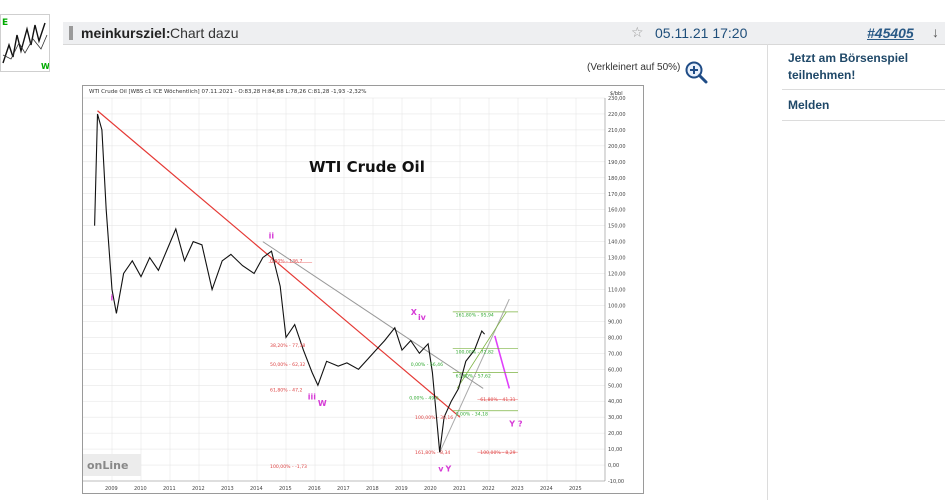  I want to click on wave-label: iii, so click(312, 397).